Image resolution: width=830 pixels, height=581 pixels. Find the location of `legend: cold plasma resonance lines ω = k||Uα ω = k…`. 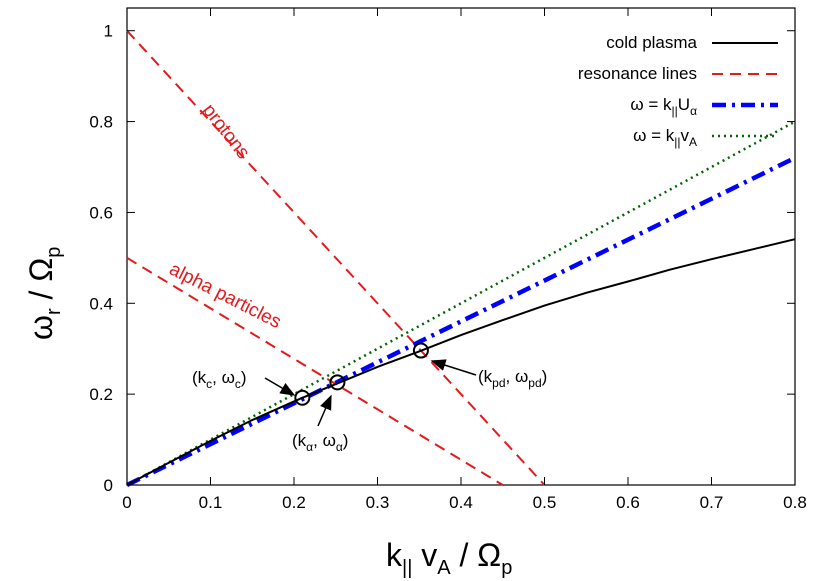

legend: cold plasma resonance lines ω = k||Uα ω = k… is located at coordinates (678, 91).